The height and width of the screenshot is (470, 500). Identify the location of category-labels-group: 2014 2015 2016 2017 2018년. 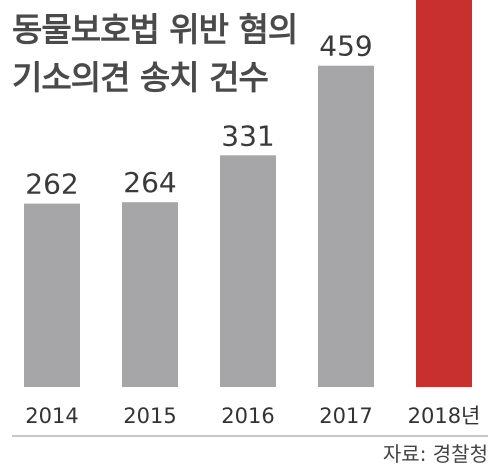
(252, 416).